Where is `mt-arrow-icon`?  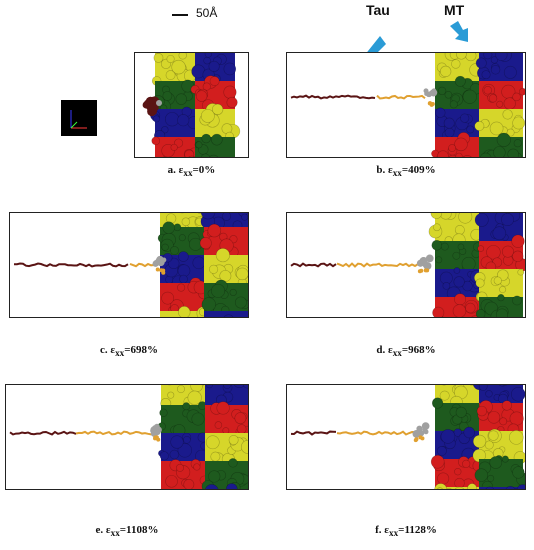
mt-arrow-icon is located at coordinates (459, 31).